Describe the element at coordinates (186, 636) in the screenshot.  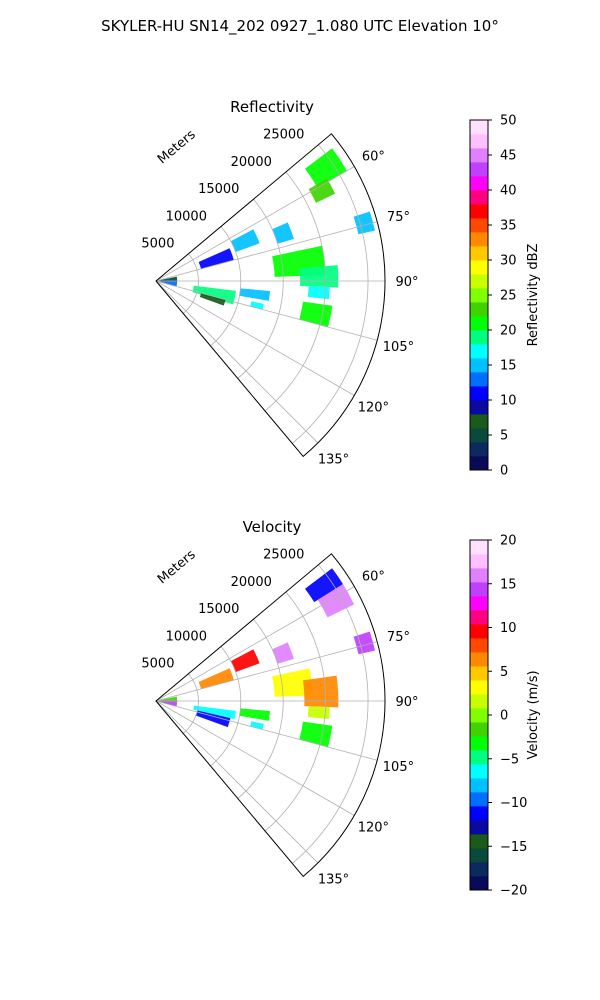
I see `range-tick-label: 10000` at that location.